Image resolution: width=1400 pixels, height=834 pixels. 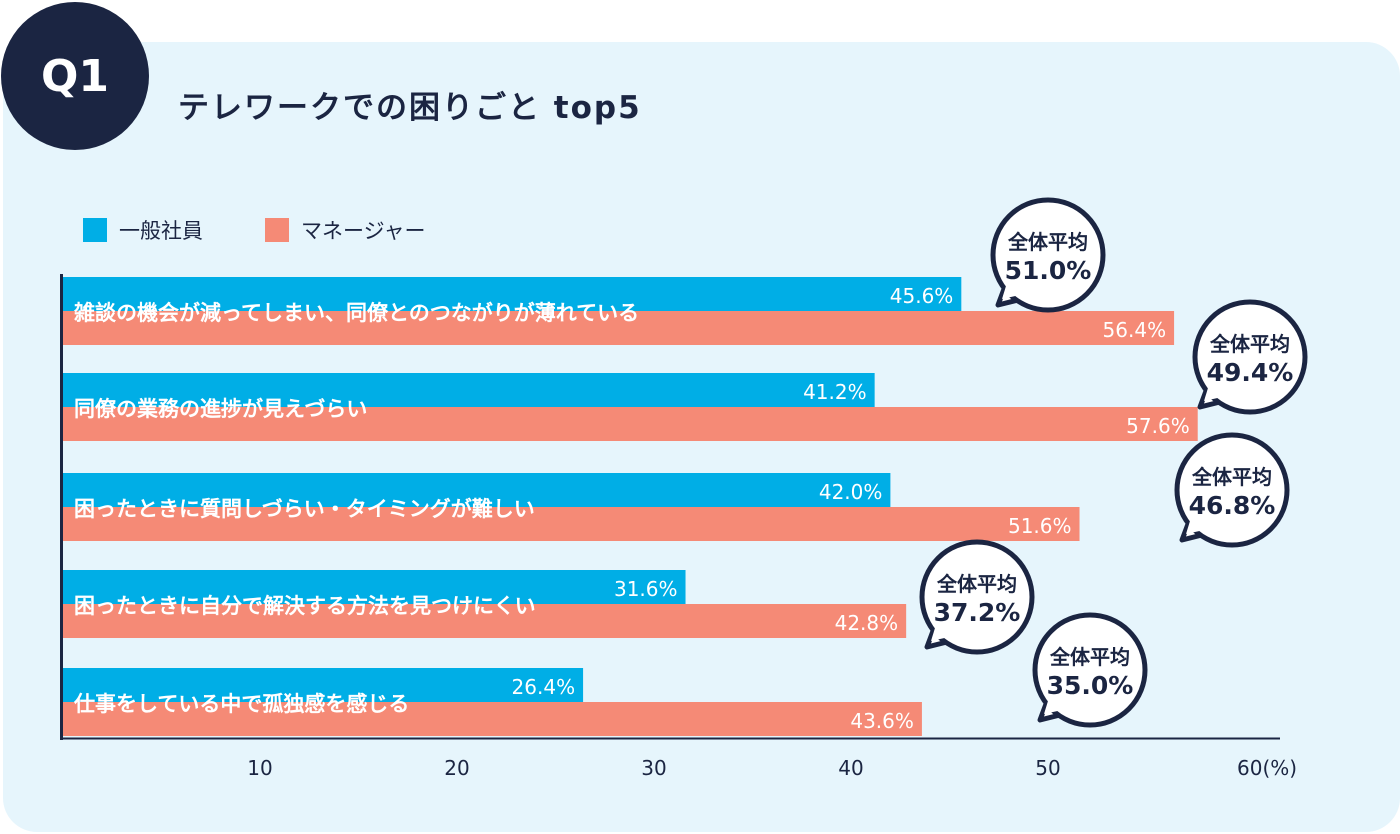 I want to click on bar-value-label: 26.4%, so click(x=544, y=687).